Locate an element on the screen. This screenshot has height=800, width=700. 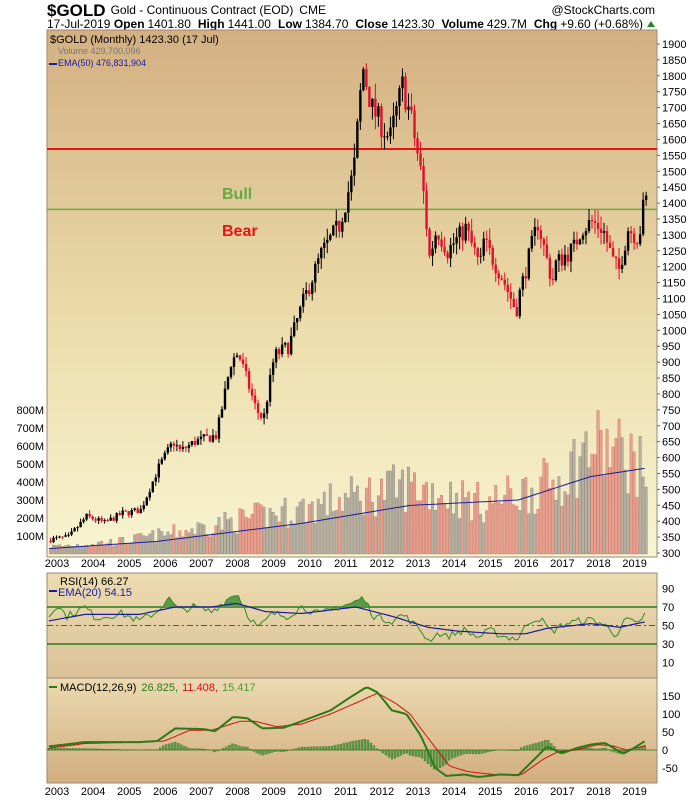
open-label: Open is located at coordinates (129, 24).